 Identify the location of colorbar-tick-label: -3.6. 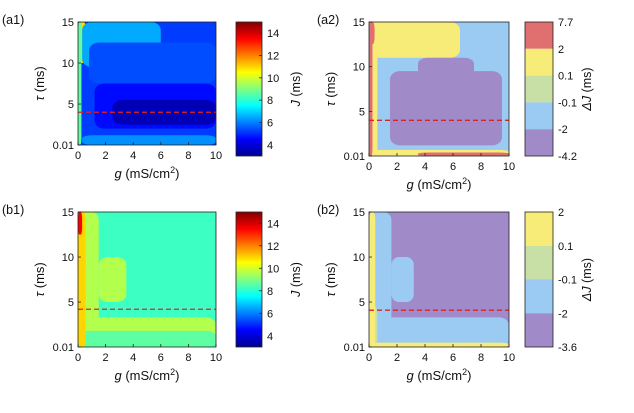
(567, 348).